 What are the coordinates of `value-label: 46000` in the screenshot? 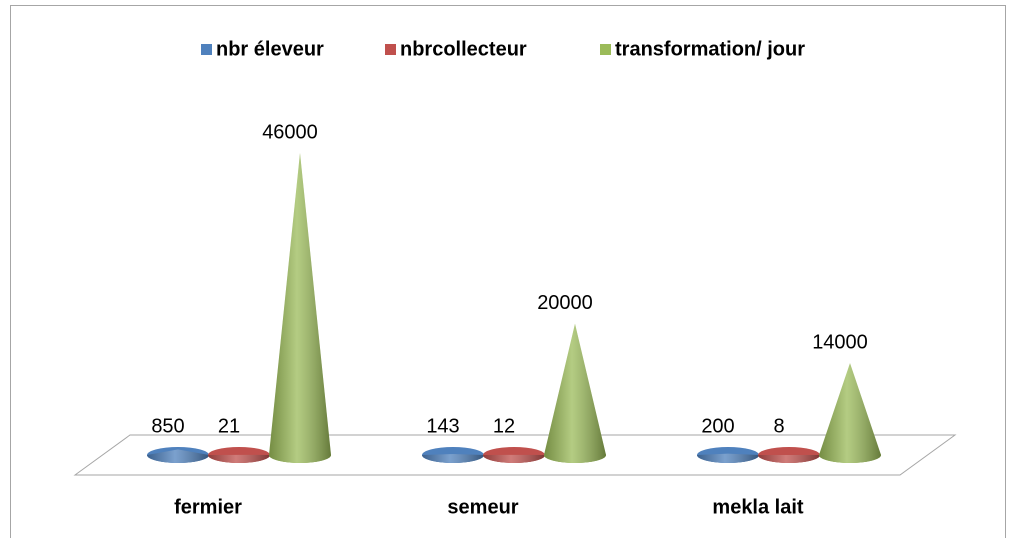 It's located at (290, 132).